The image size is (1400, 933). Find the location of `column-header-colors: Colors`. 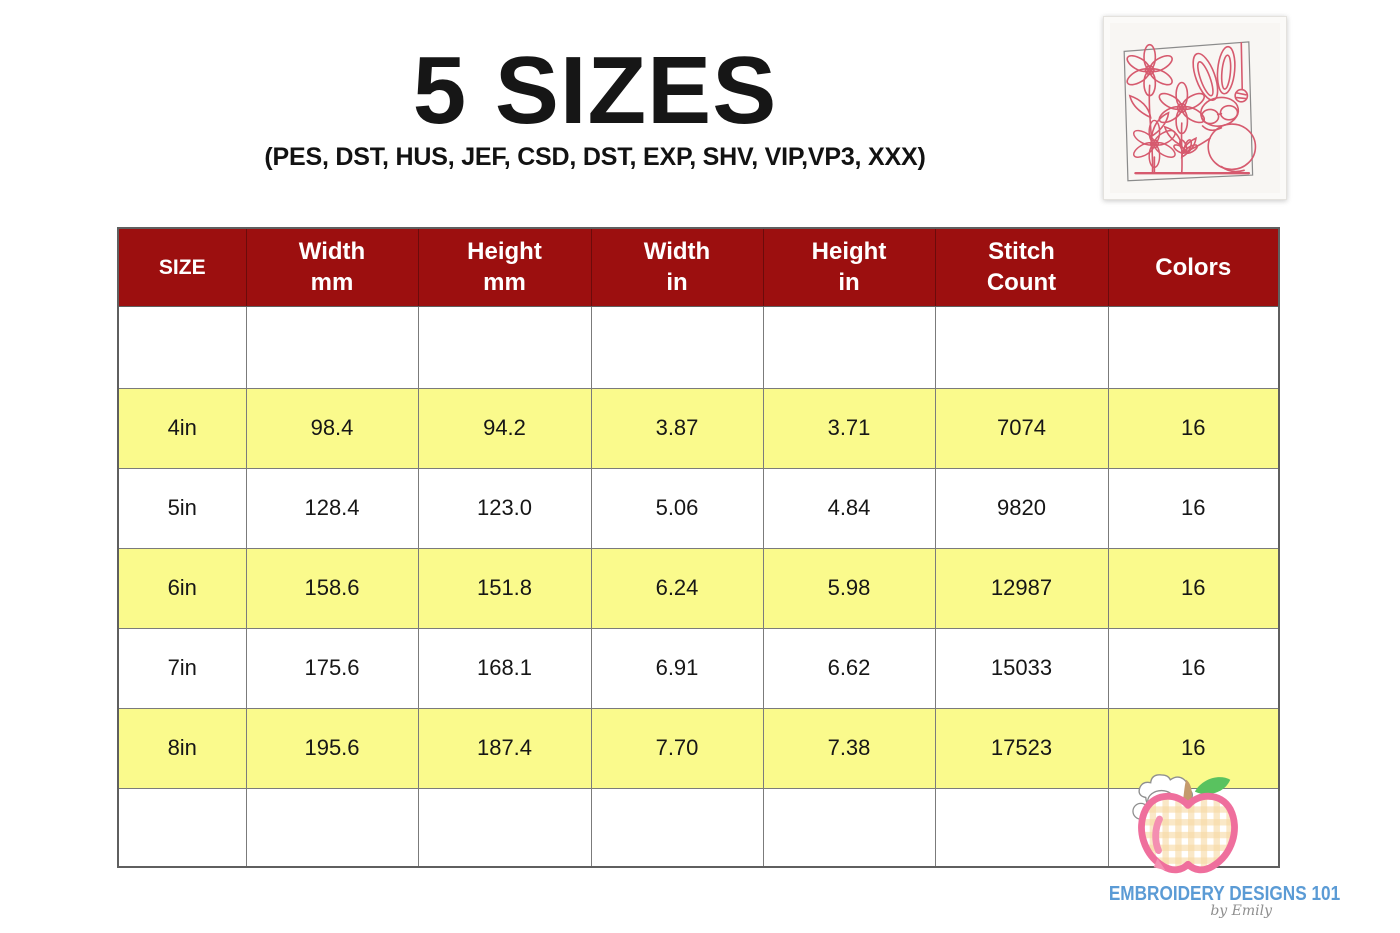

column-header-colors: Colors is located at coordinates (1193, 267).